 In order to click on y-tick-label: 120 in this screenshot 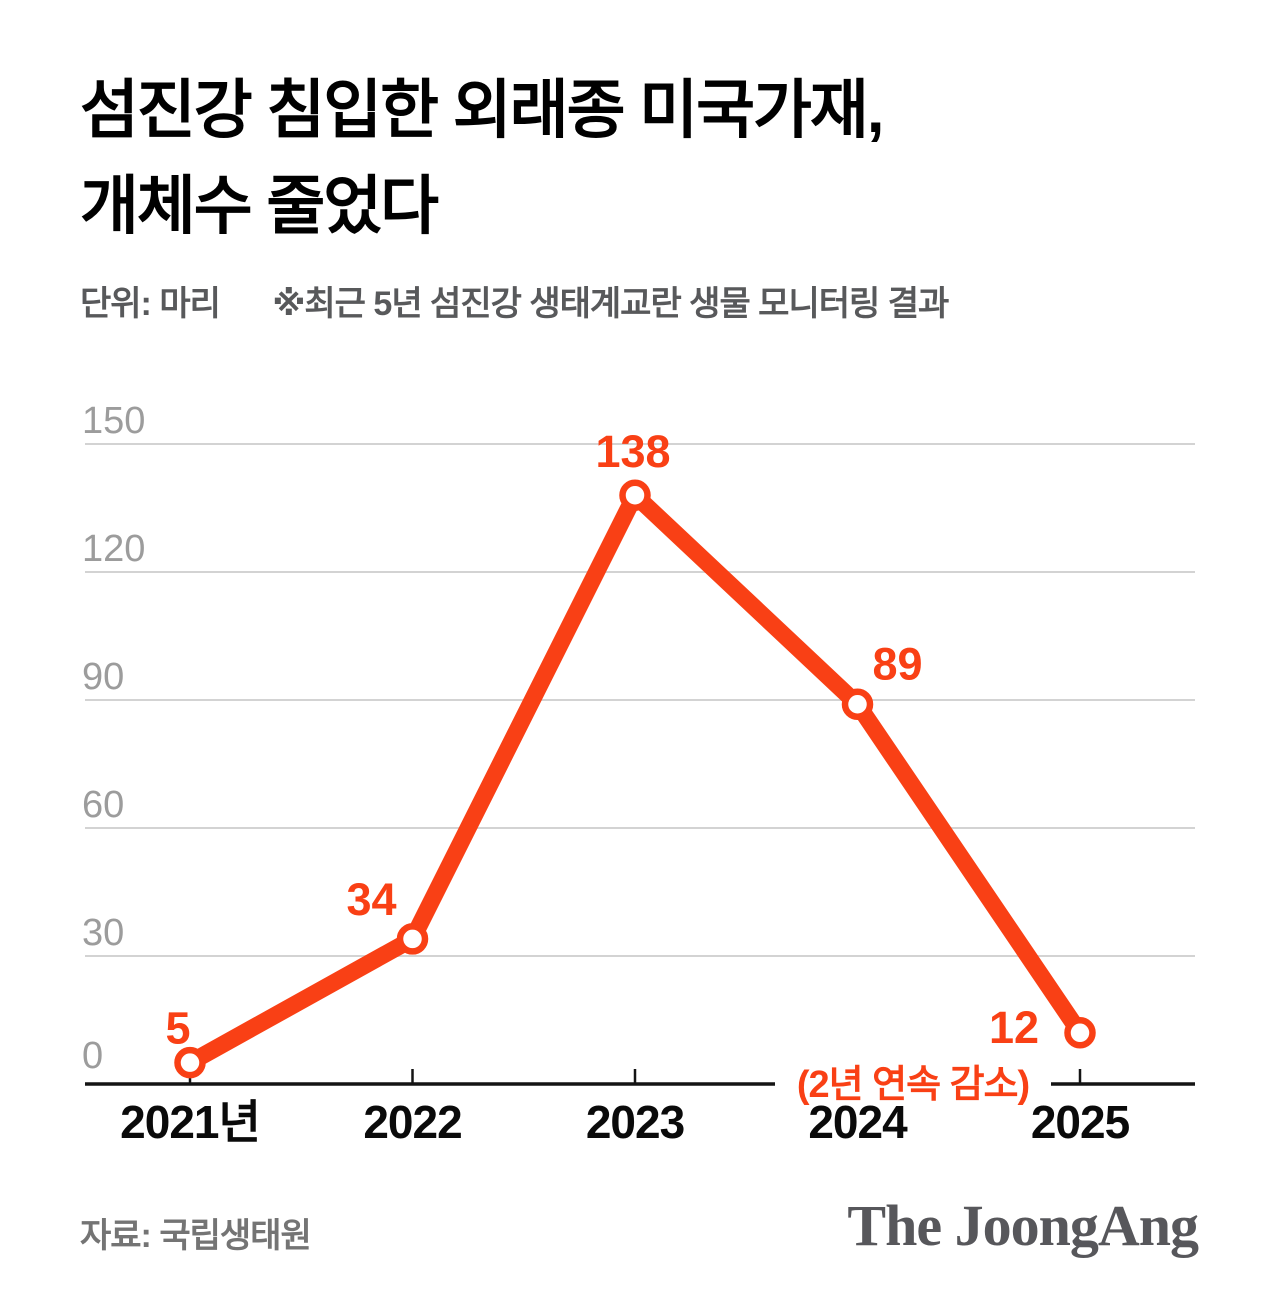, I will do `click(113, 549)`.